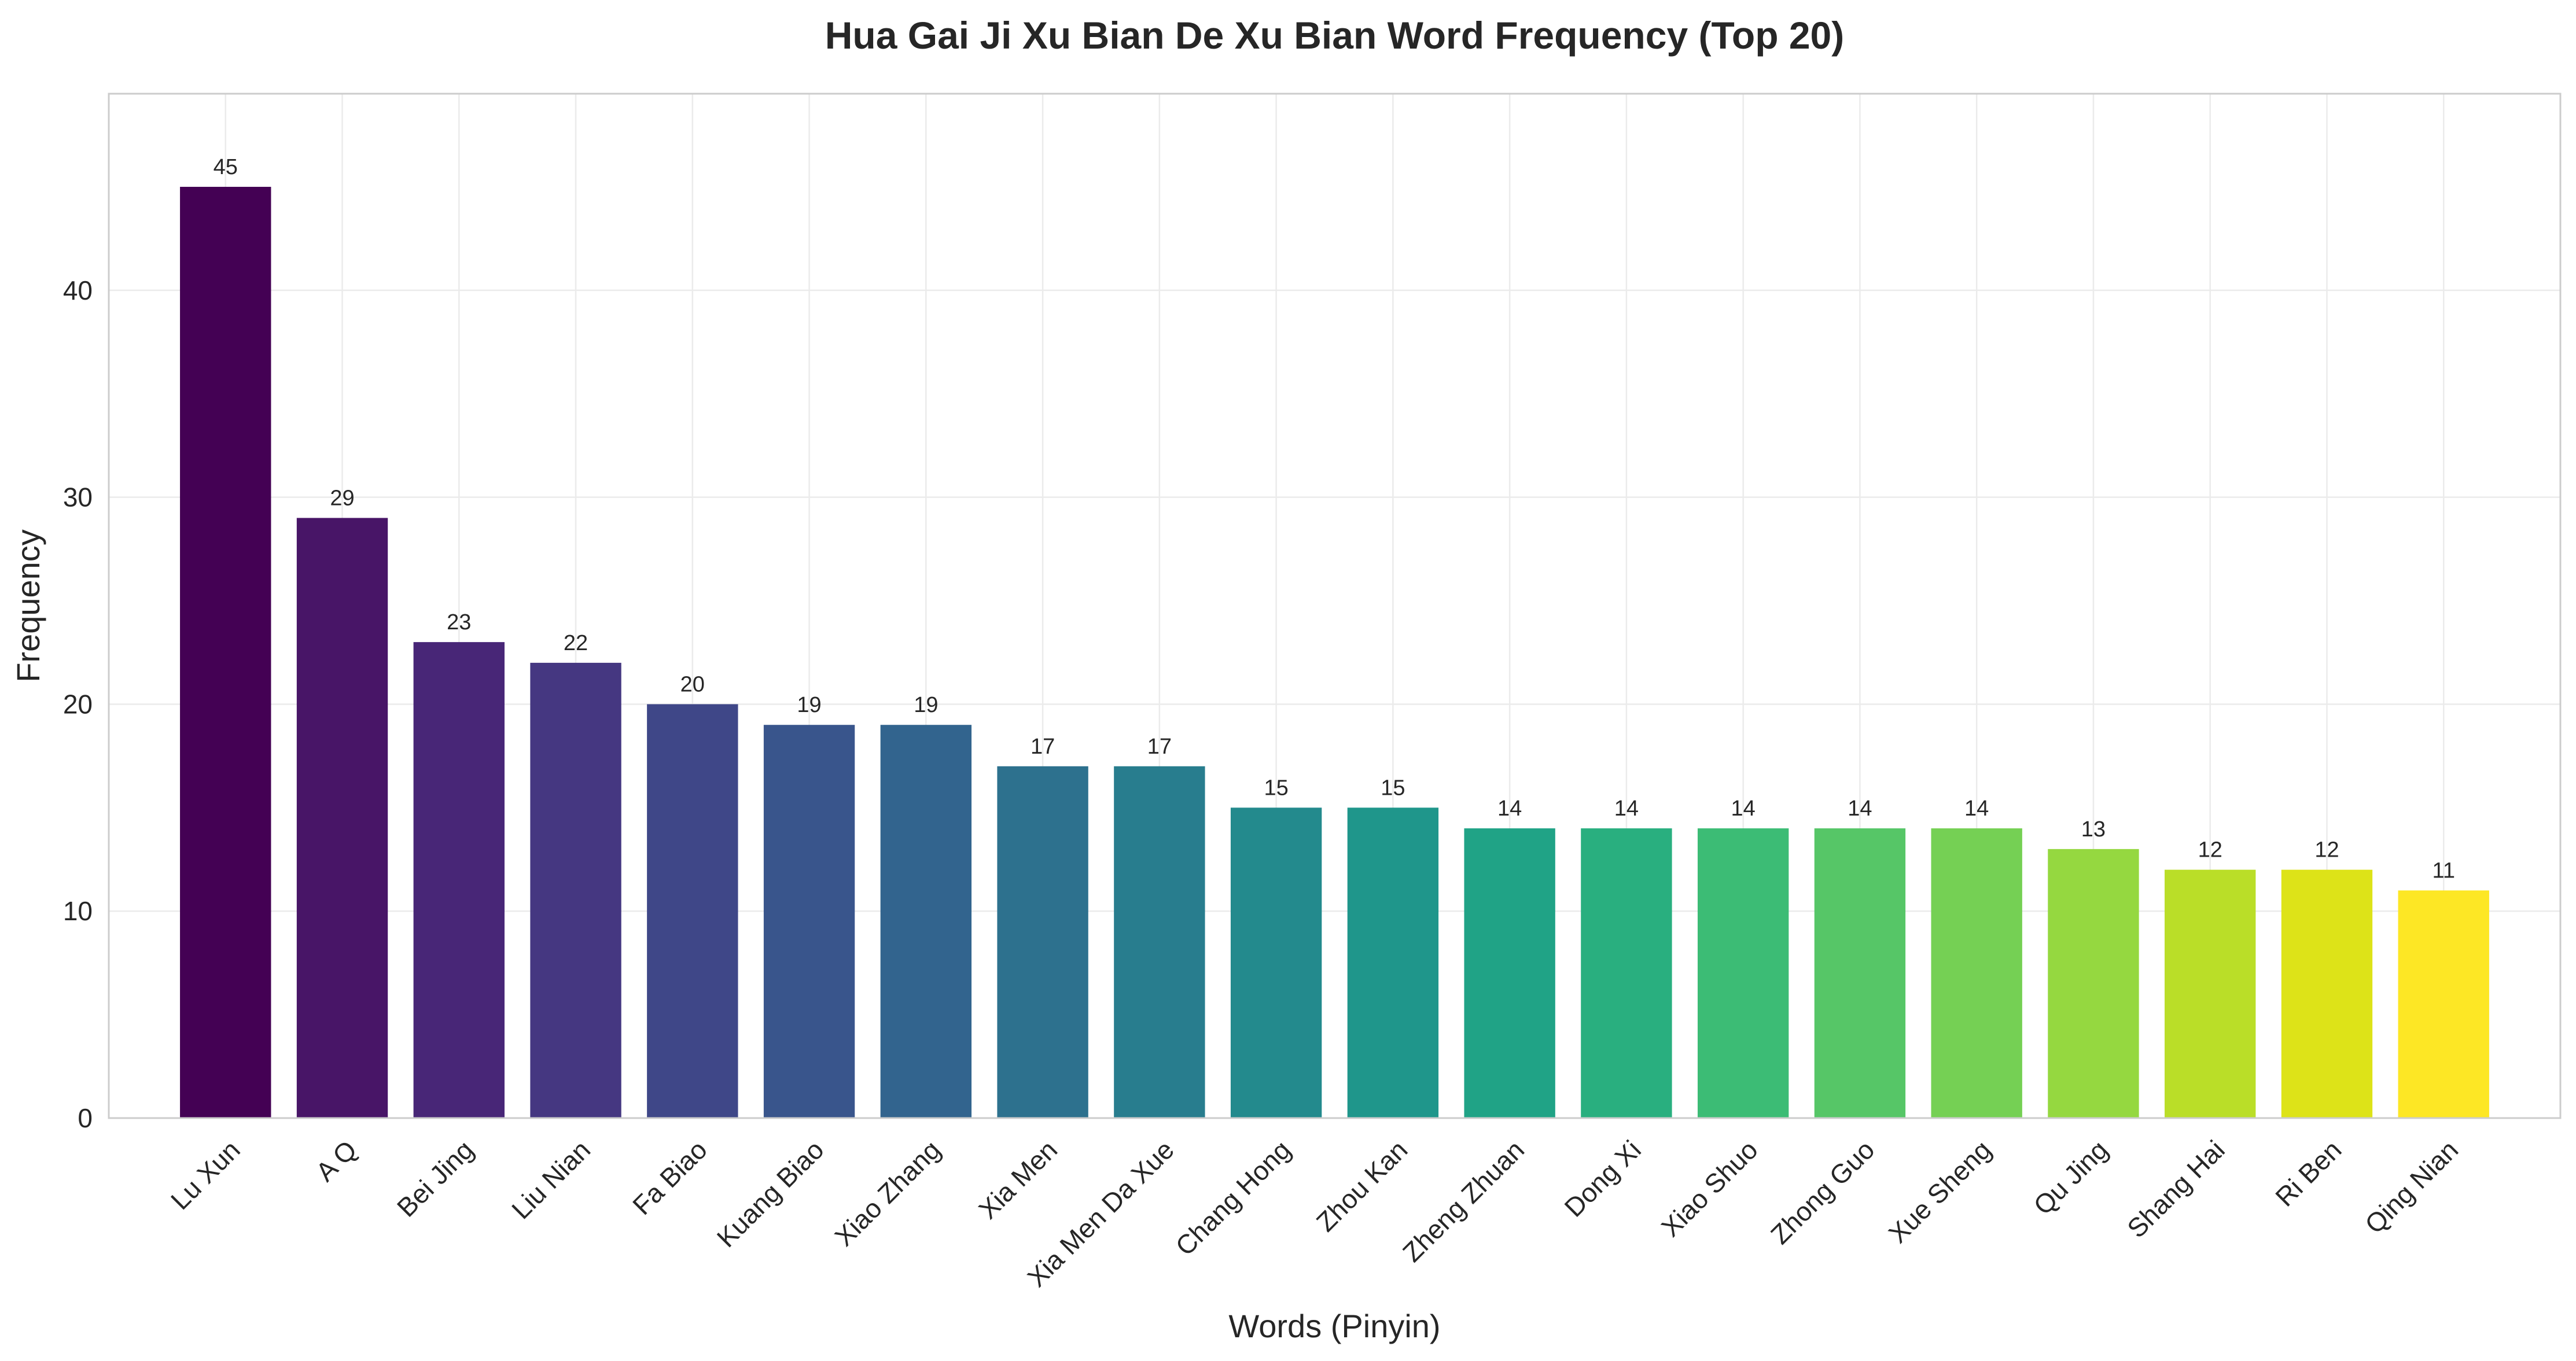 The height and width of the screenshot is (1361, 2576). Describe the element at coordinates (1709, 1188) in the screenshot. I see `x-tick-label: Xiao Shuo` at that location.